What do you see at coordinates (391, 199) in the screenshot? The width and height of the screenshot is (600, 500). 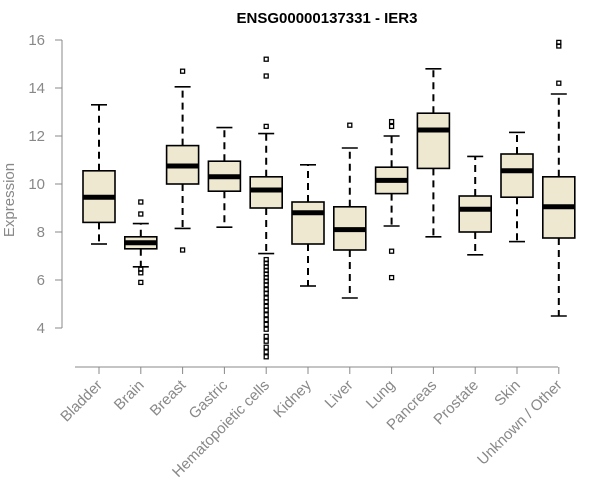 I see `box-lung` at bounding box center [391, 199].